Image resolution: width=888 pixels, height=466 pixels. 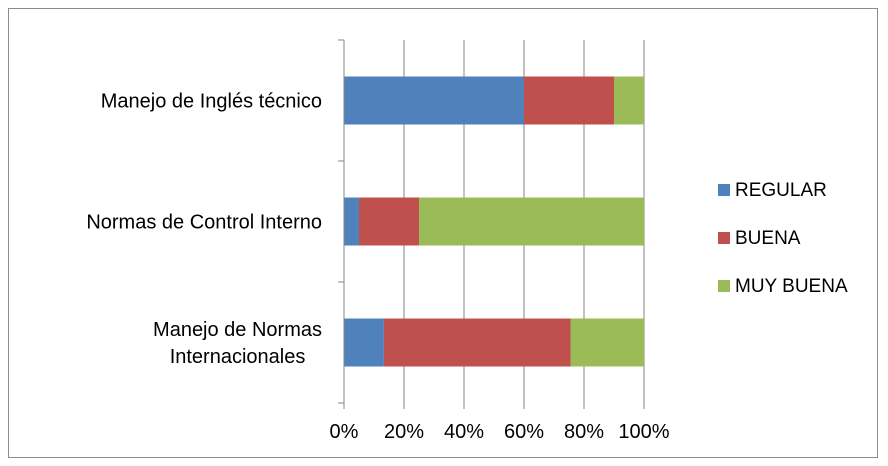 I want to click on category-label: Internacionales, so click(x=238, y=357).